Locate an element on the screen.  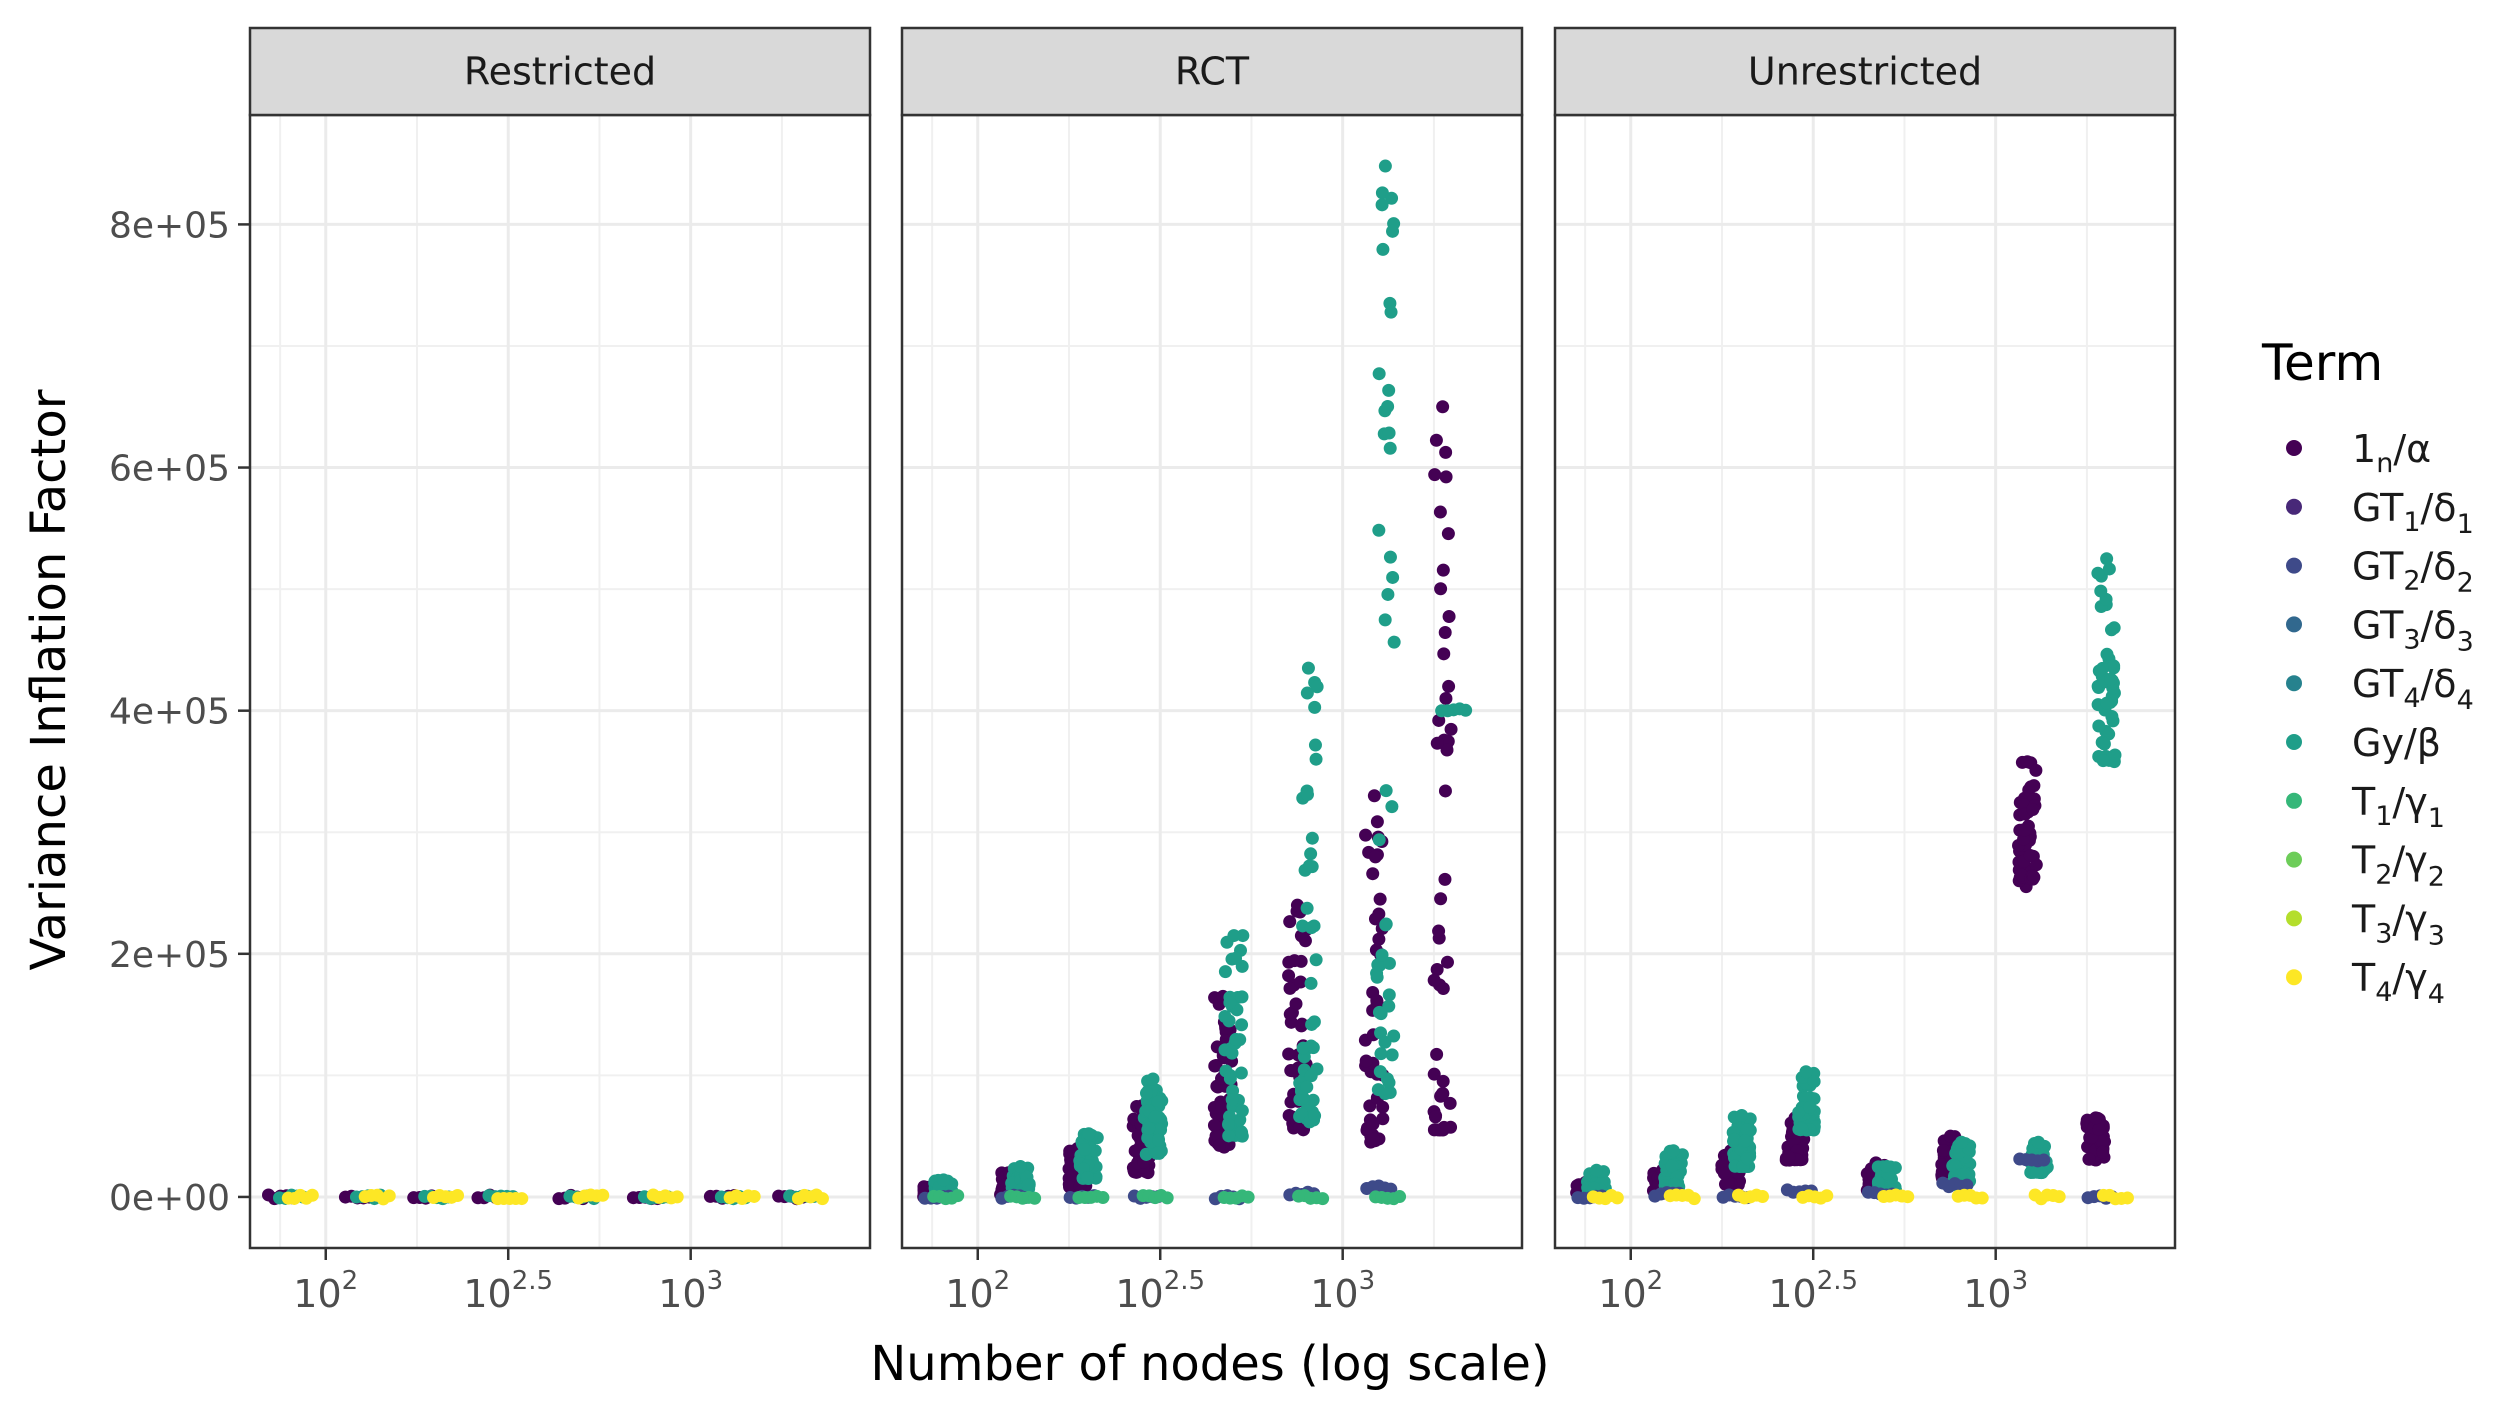
y-axis: 0e+00 2e+05 4e+05 6e+05 8e+05 is located at coordinates (179, 712).